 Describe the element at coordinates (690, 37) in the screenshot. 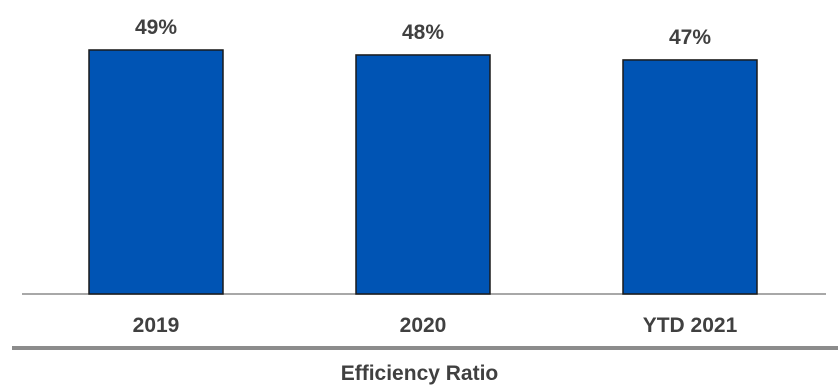

I see `value-label-ytd-2021: 47%` at that location.